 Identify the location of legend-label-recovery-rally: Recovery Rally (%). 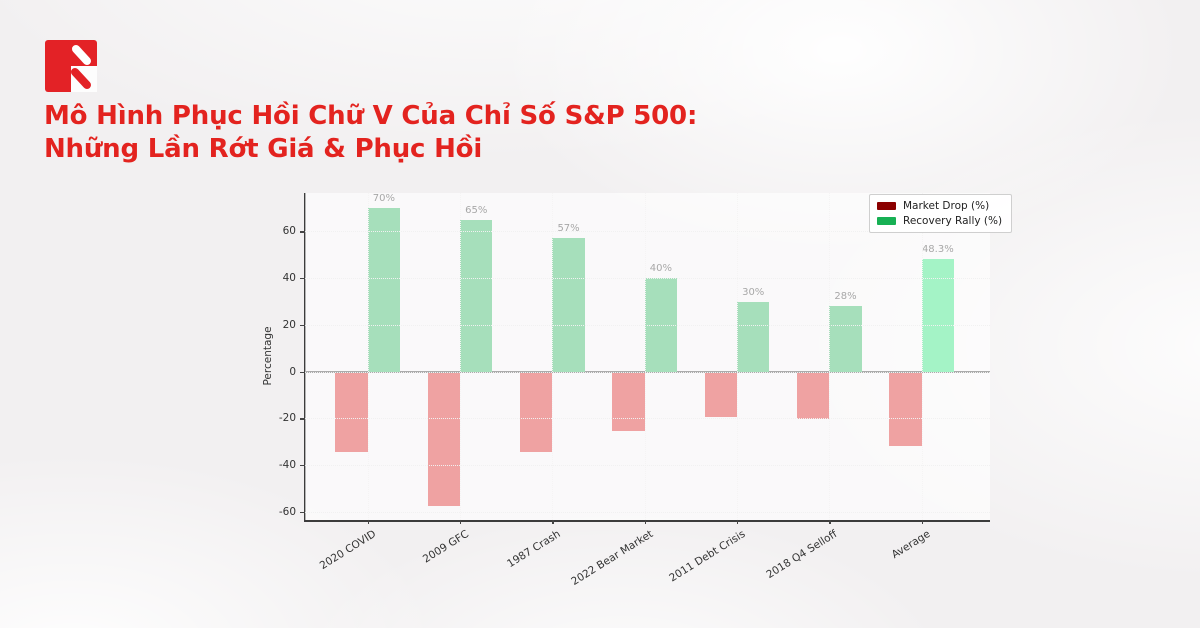
(953, 221).